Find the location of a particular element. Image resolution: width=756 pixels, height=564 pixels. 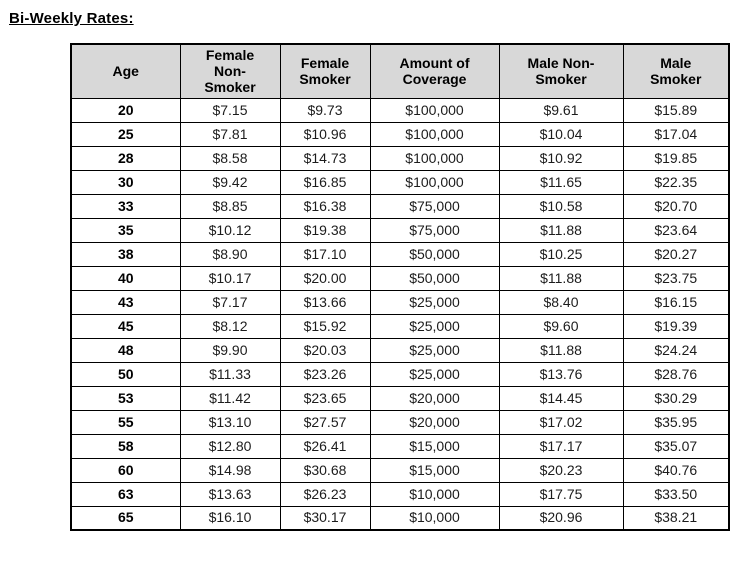

rate-cell: $8.90 is located at coordinates (230, 254).